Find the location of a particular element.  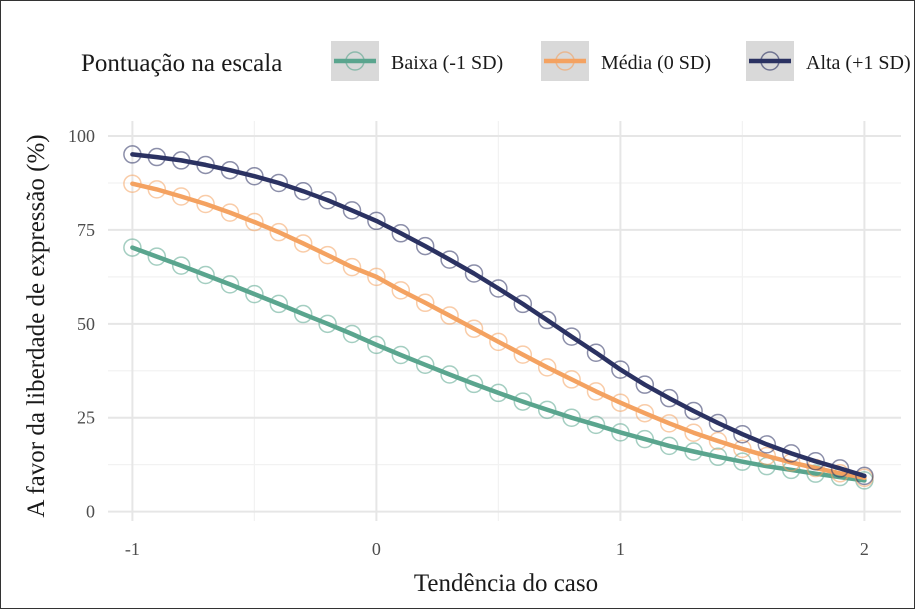

x-axis-ticks: -1 0 1 2 is located at coordinates (497, 549).